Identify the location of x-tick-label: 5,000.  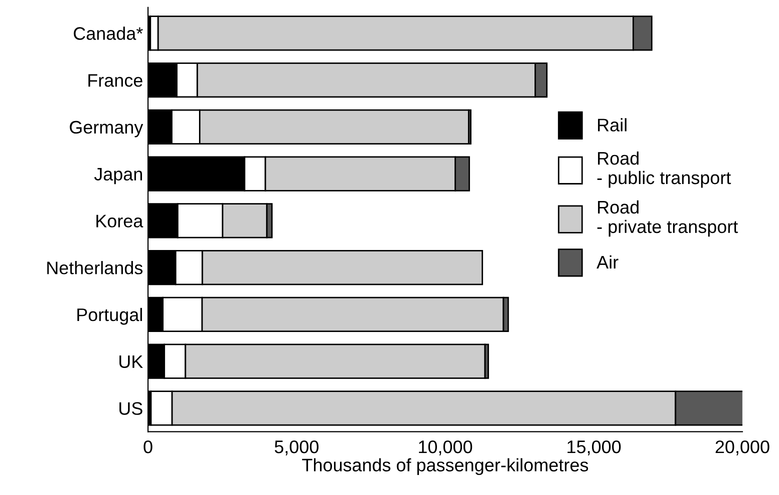
(296, 448).